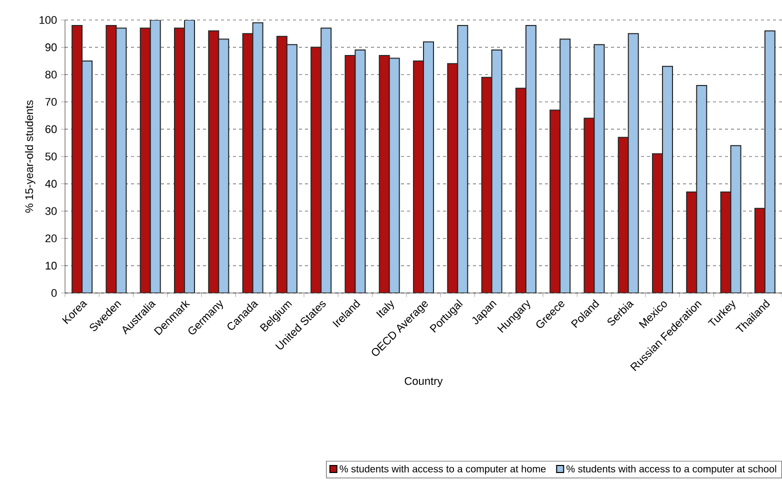 Image resolution: width=782 pixels, height=487 pixels. What do you see at coordinates (51, 266) in the screenshot?
I see `y-tick-label: 10` at bounding box center [51, 266].